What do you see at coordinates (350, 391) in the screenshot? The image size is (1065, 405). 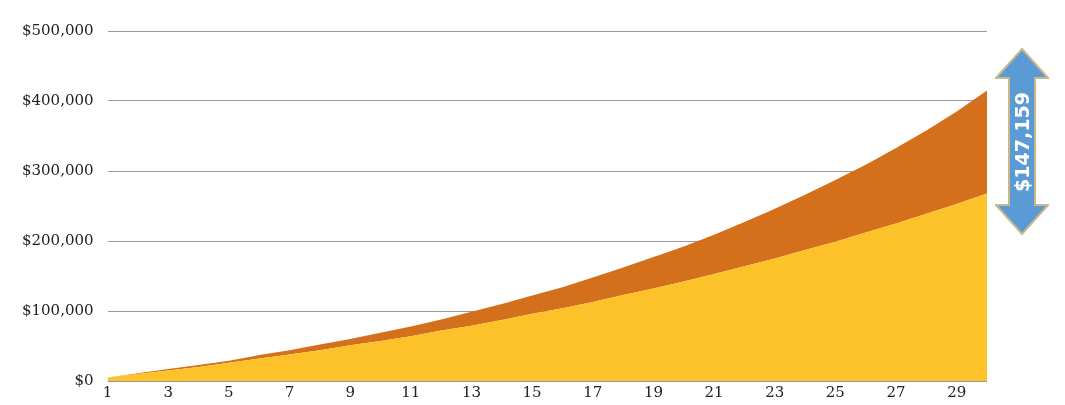 I see `x-tick-label: 9` at bounding box center [350, 391].